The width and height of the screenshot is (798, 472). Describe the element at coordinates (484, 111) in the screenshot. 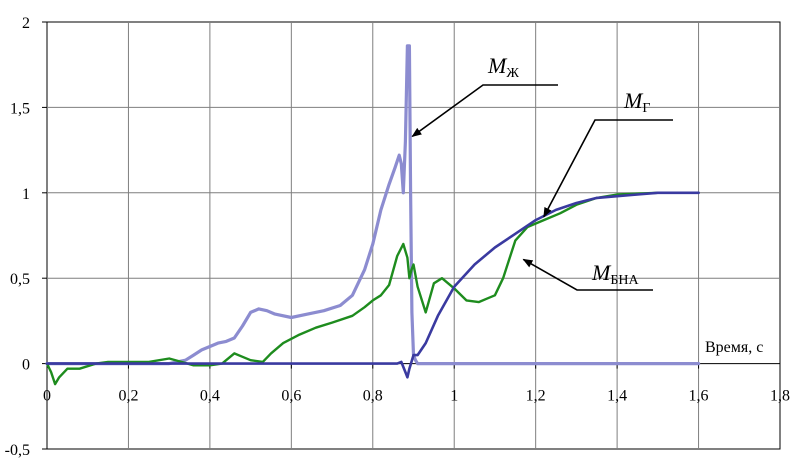

I see `annotation-arrow-zh` at that location.